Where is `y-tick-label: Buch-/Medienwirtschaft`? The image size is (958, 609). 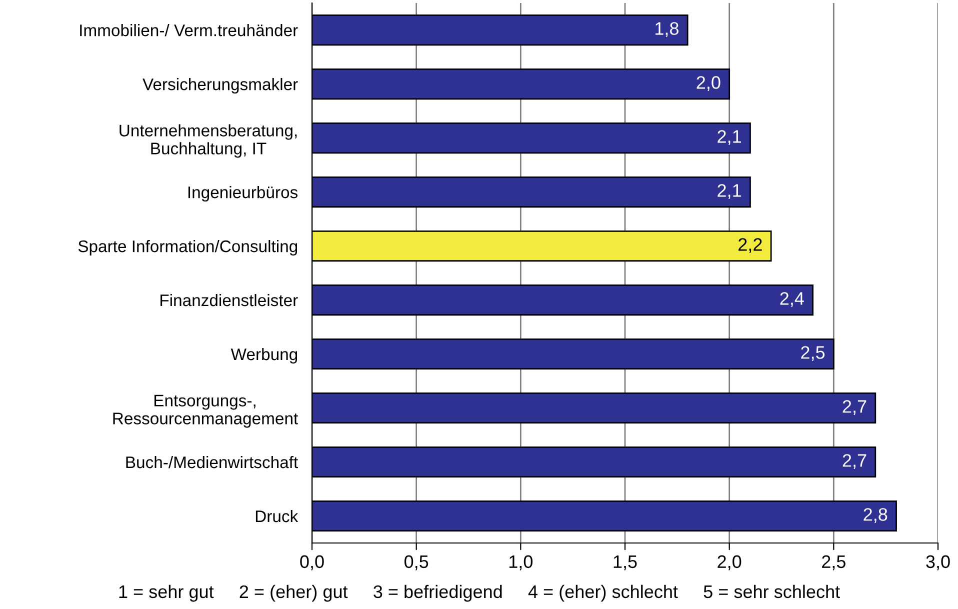 y-tick-label: Buch-/Medienwirtschaft is located at coordinates (212, 462).